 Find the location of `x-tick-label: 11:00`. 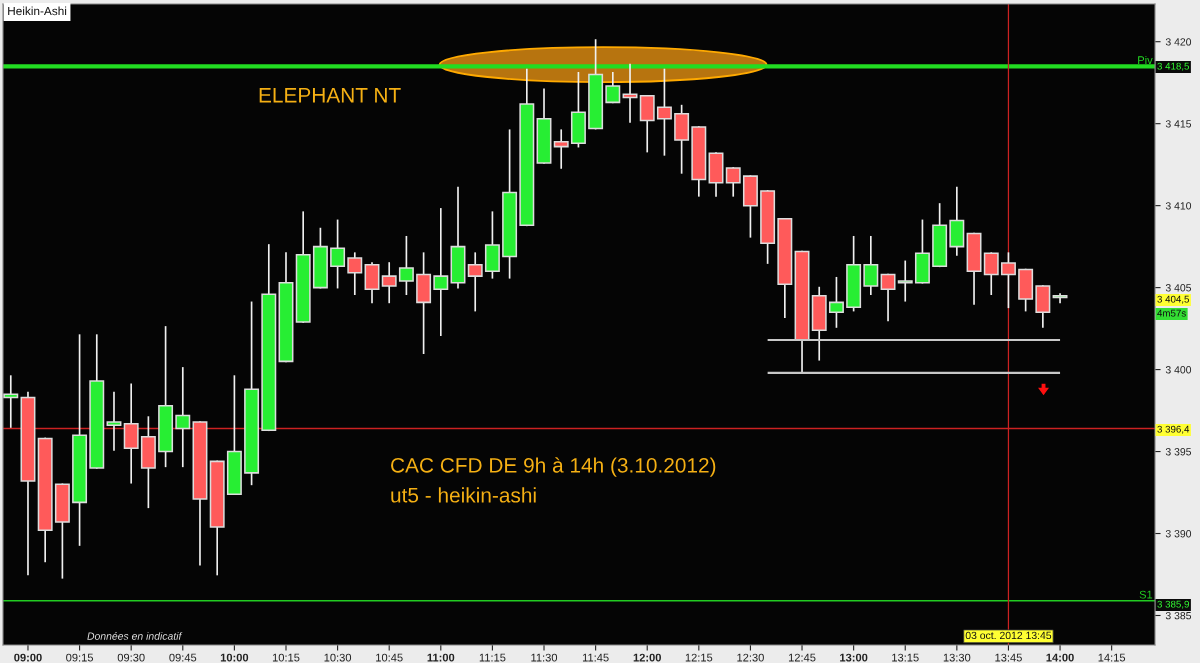

x-tick-label: 11:00 is located at coordinates (441, 657).